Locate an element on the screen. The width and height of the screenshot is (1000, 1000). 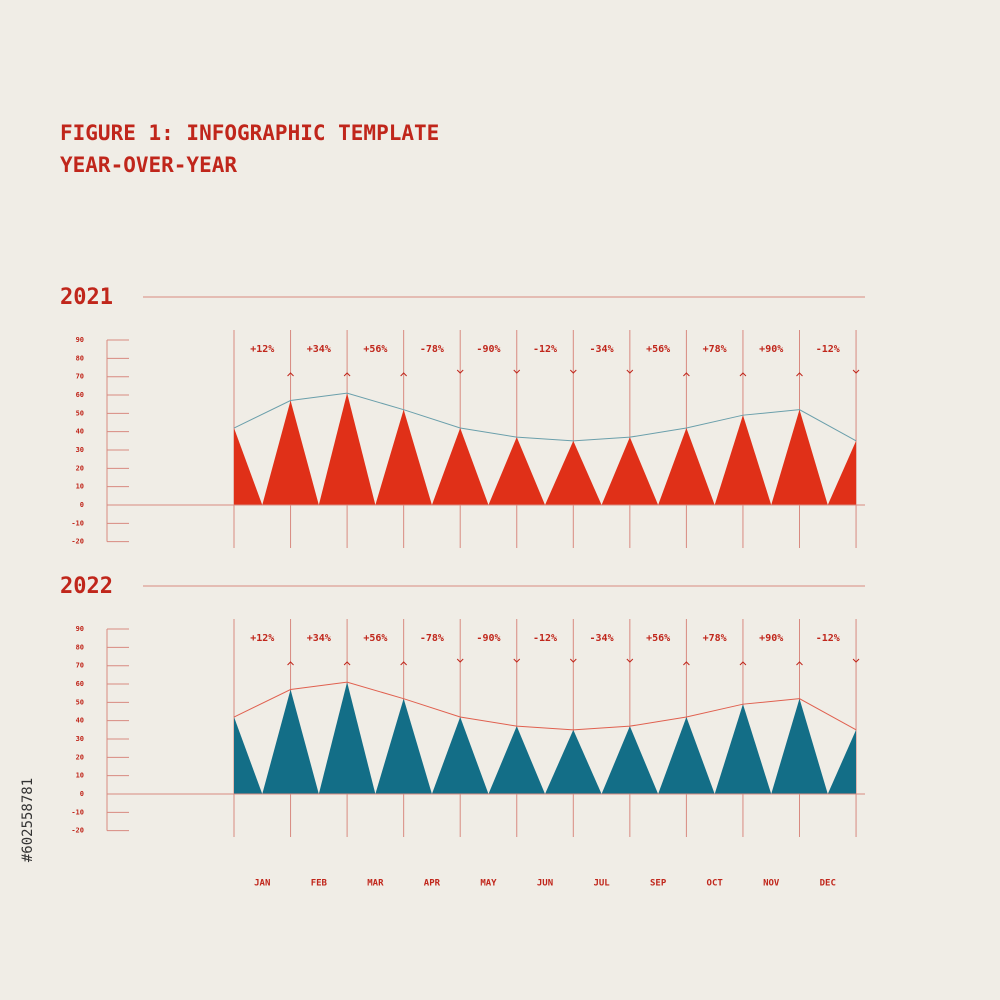
subtitle: YEAR-OVER-YEAR is located at coordinates (148, 165).